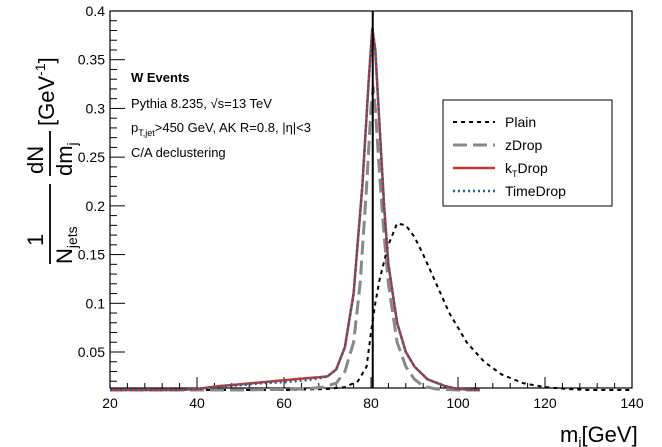 This screenshot has width=662, height=447. I want to click on y-tick-label: 0.35, so click(91, 60).